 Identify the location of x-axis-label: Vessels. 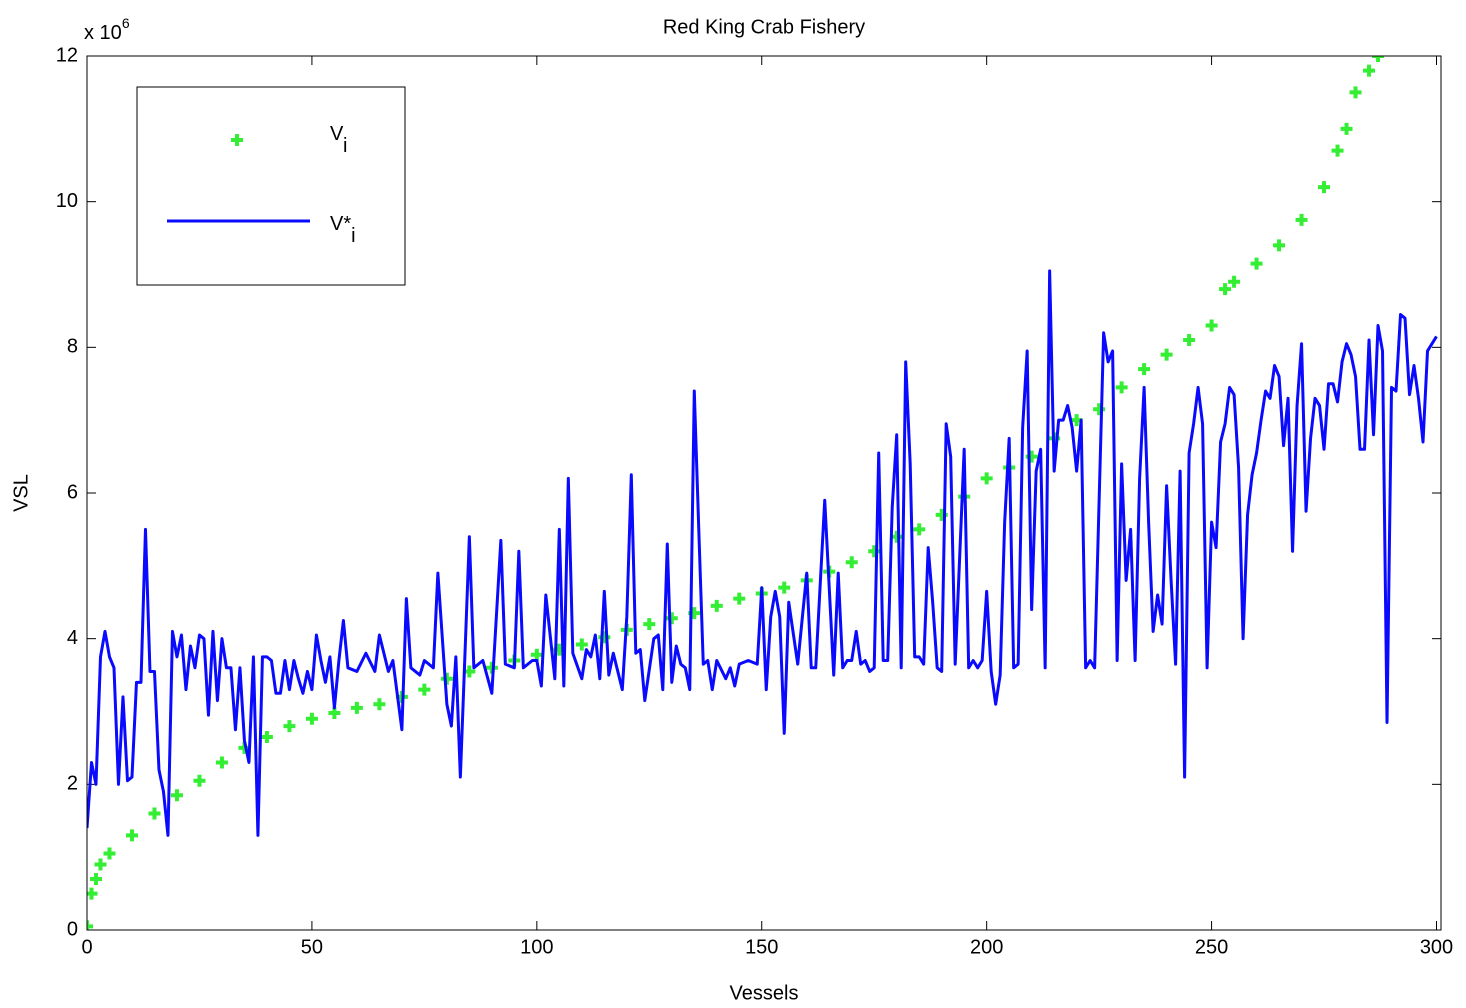
(764, 993).